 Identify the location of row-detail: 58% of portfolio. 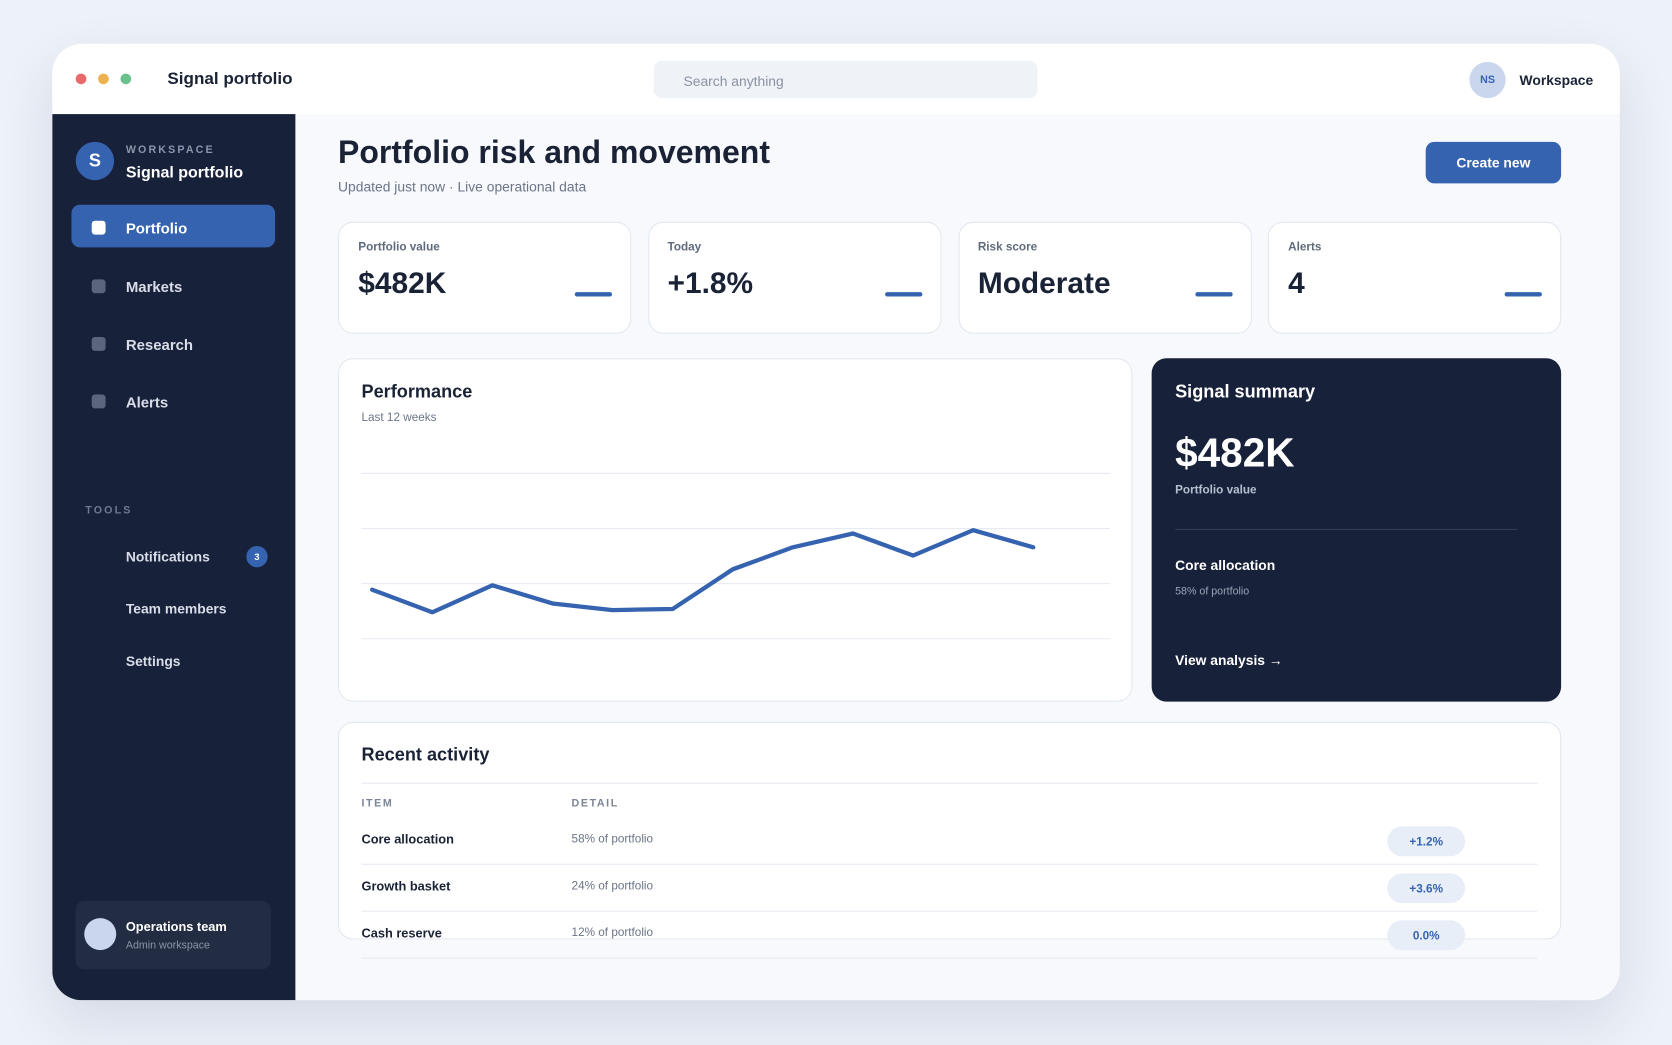
(612, 839).